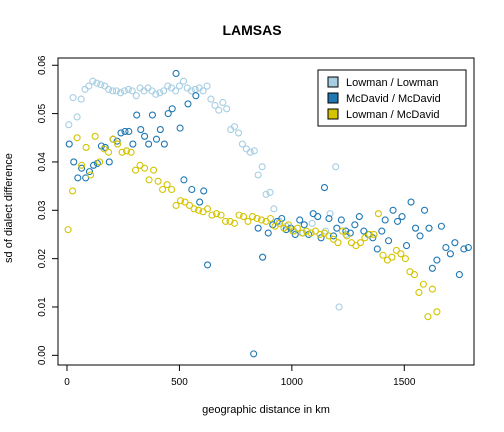 The width and height of the screenshot is (504, 432). Describe the element at coordinates (42, 355) in the screenshot. I see `y-tick-label: 0.00` at that location.